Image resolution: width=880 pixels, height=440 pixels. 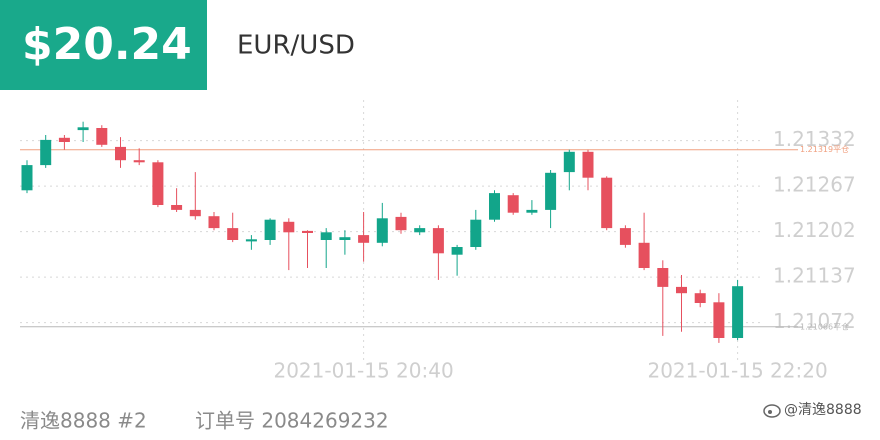 What do you see at coordinates (814, 230) in the screenshot?
I see `y-tick-label: 1.21202` at bounding box center [814, 230].